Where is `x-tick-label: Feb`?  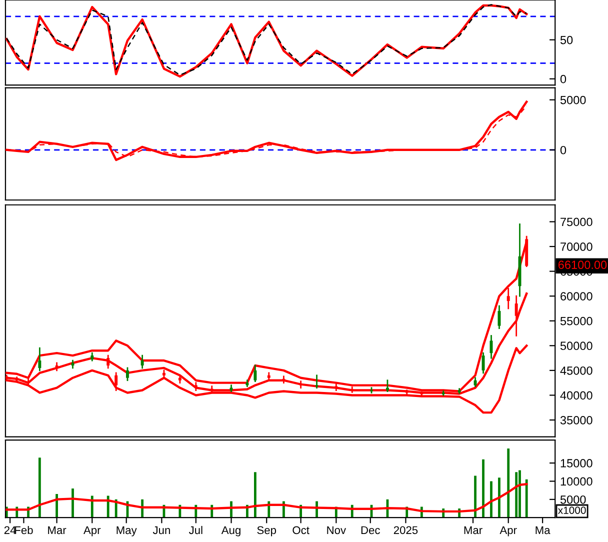
x-tick-label: Feb is located at coordinates (24, 530).